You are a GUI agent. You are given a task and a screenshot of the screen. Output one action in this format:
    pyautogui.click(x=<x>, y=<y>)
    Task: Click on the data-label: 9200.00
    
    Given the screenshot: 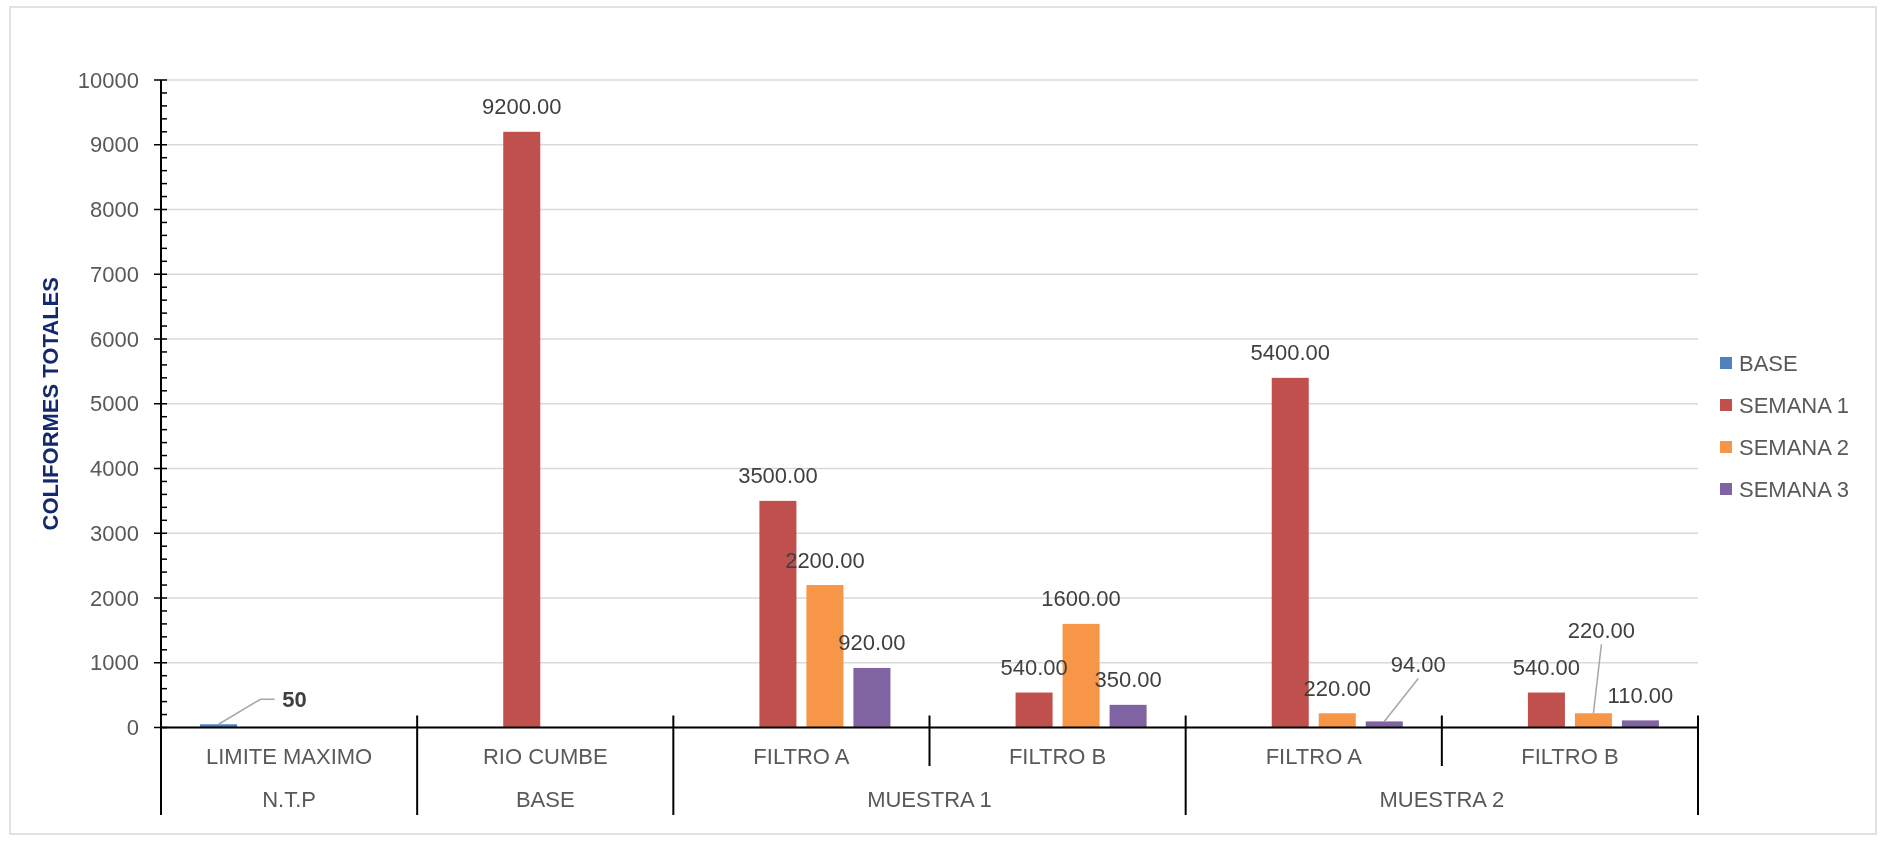 What is the action you would take?
    pyautogui.click(x=521, y=107)
    